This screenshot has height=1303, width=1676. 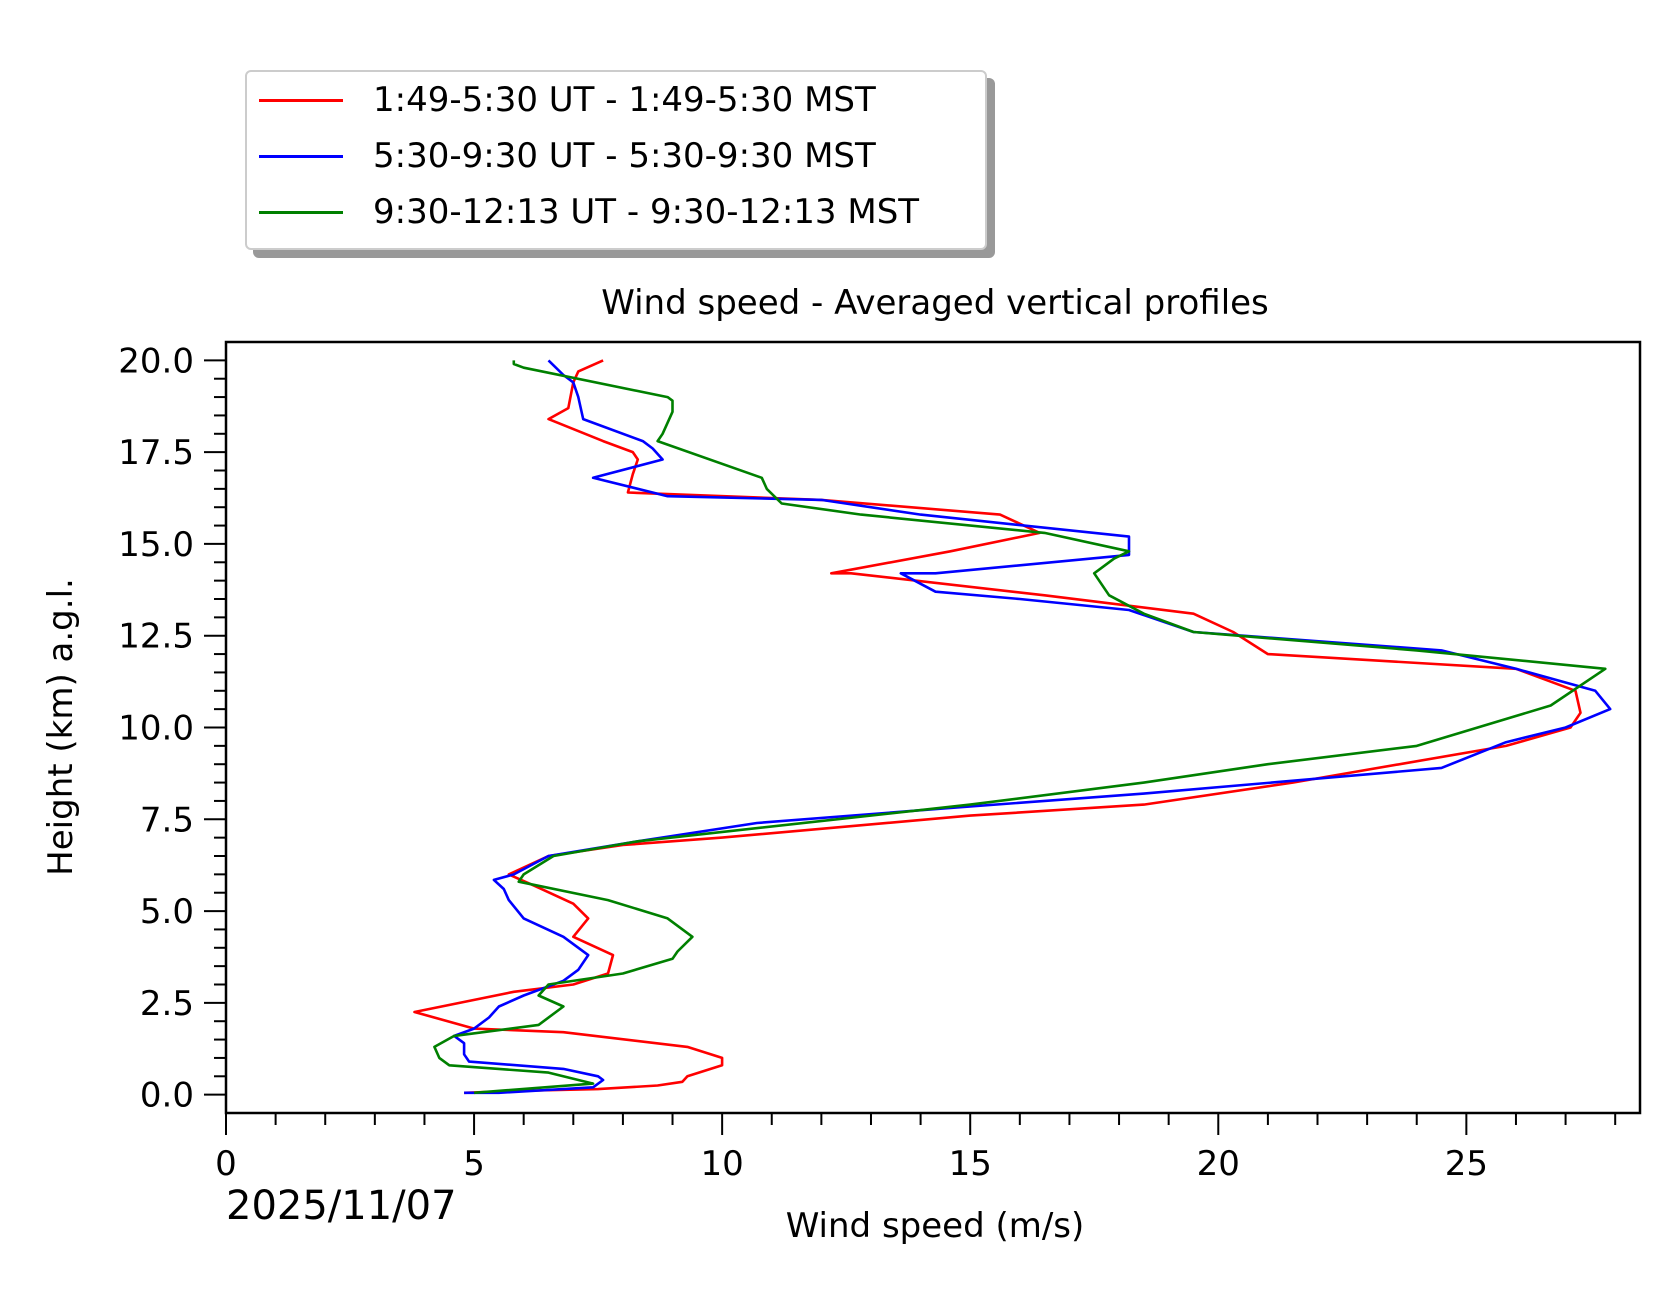 I want to click on x-tick-label: 20, so click(x=1218, y=1164).